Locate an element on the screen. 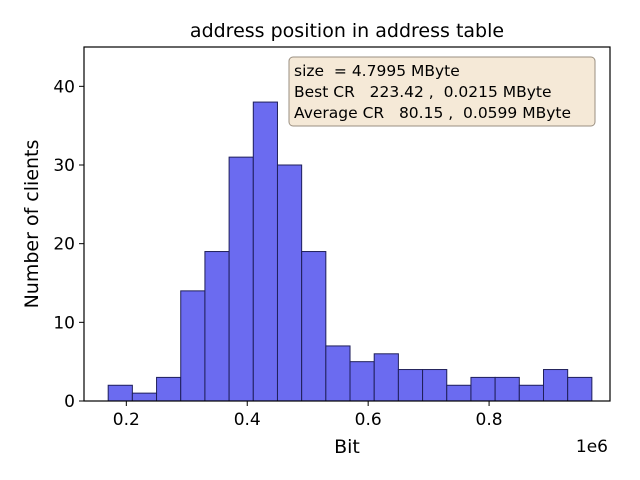 The width and height of the screenshot is (640, 480). y-tick-label: 40 is located at coordinates (64, 87).